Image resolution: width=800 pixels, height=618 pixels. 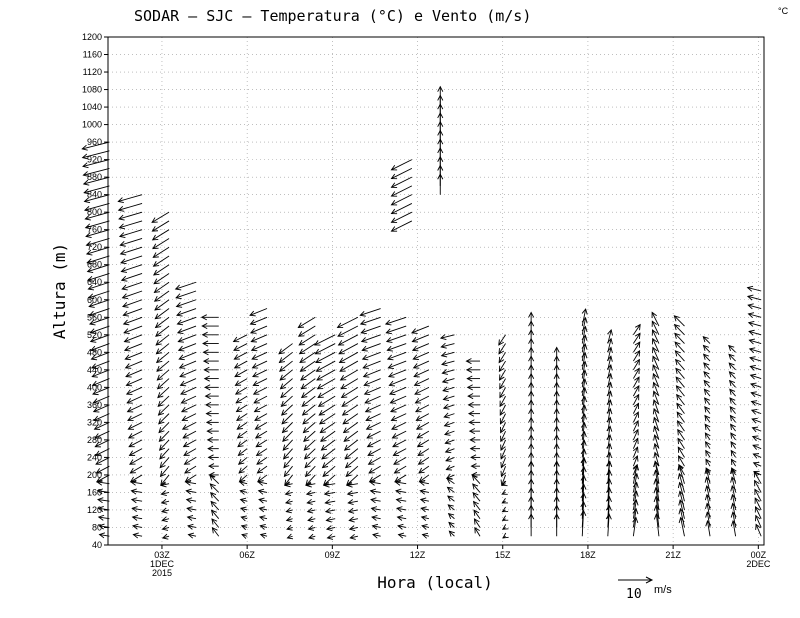 I want to click on y-tick-label: 520, so click(x=94, y=335).